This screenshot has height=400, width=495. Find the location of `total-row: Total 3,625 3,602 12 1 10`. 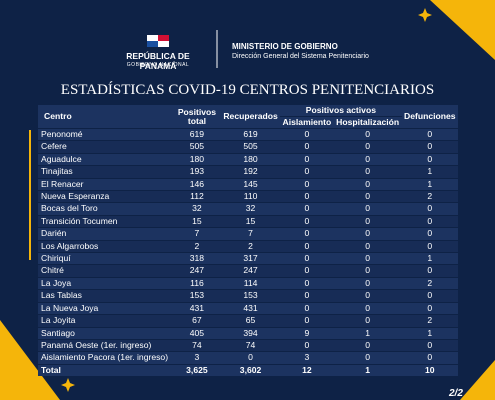

total-row: Total 3,625 3,602 12 1 10 is located at coordinates (248, 370).